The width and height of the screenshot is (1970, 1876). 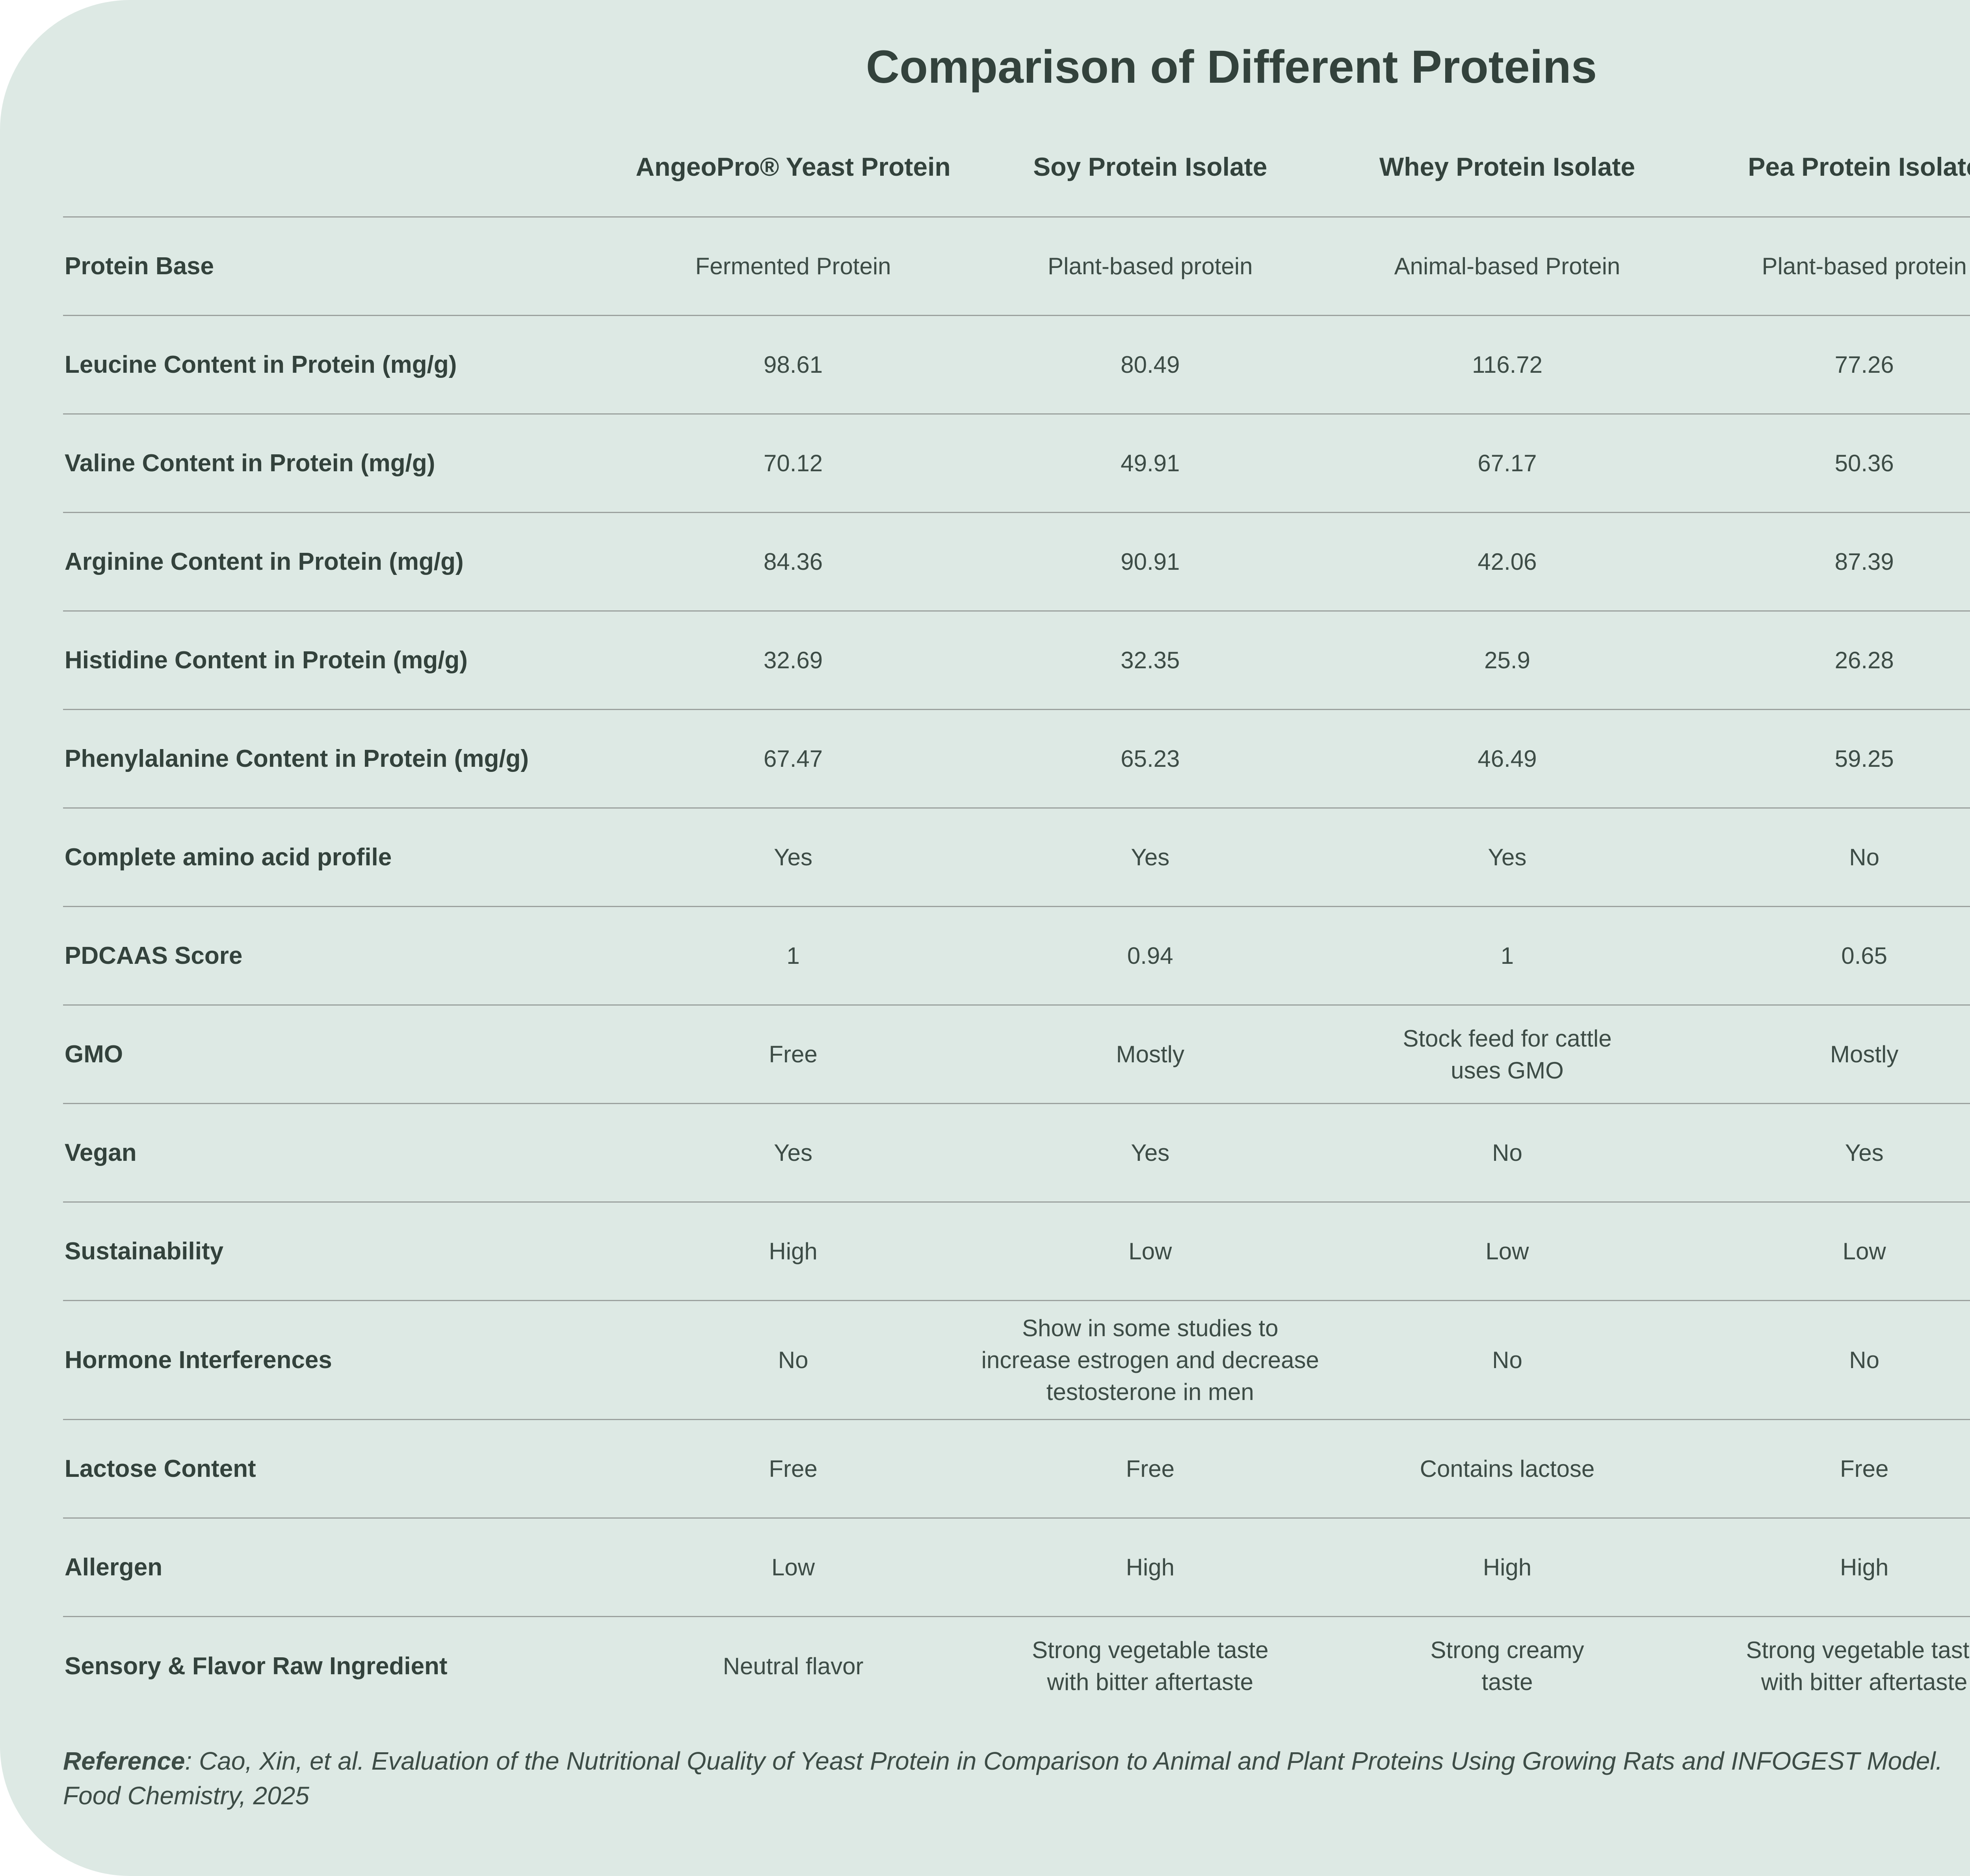 What do you see at coordinates (161, 1468) in the screenshot?
I see `row-label: Lactose Content` at bounding box center [161, 1468].